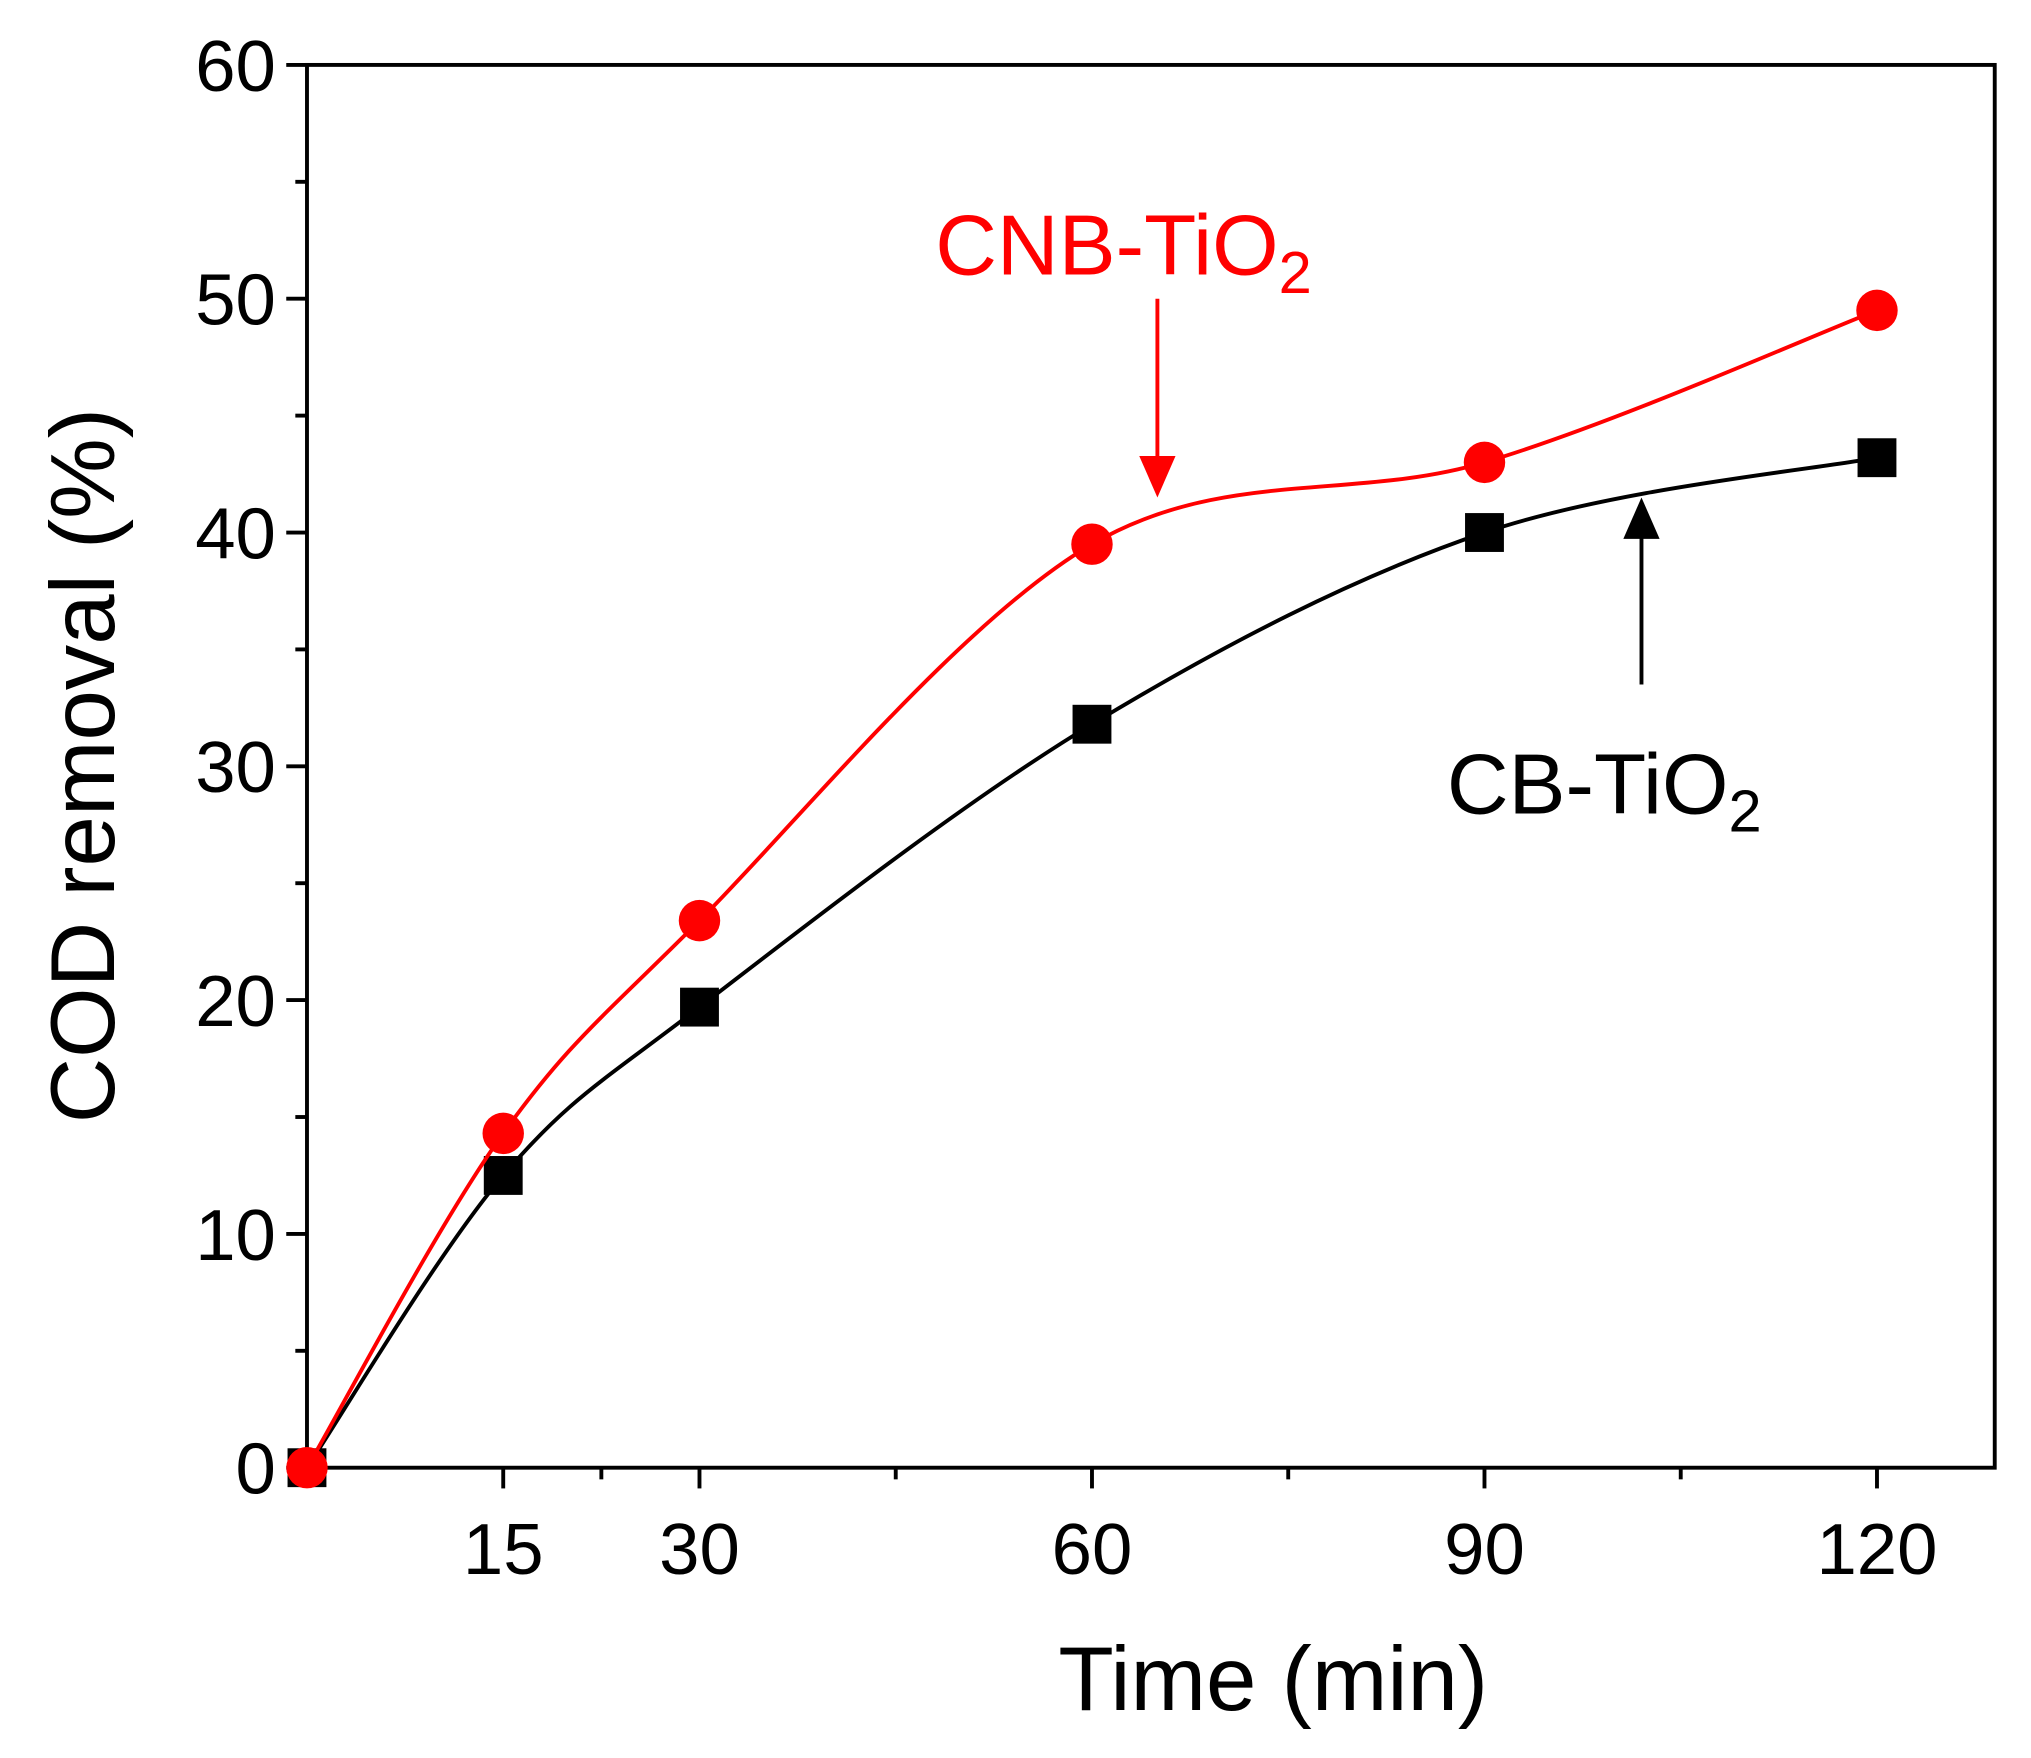 This screenshot has width=2031, height=1758. I want to click on x-tick-label: 60, so click(1092, 1549).